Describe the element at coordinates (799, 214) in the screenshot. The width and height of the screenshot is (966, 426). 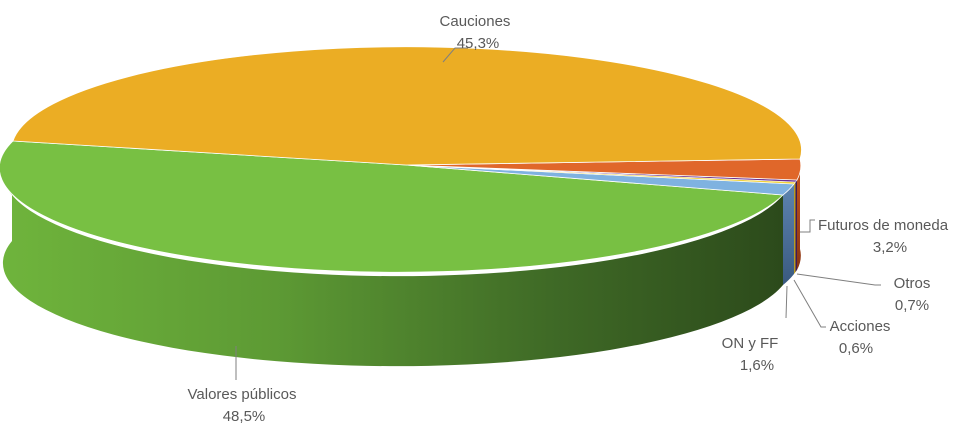
I see `futuros-de-moneda-side` at that location.